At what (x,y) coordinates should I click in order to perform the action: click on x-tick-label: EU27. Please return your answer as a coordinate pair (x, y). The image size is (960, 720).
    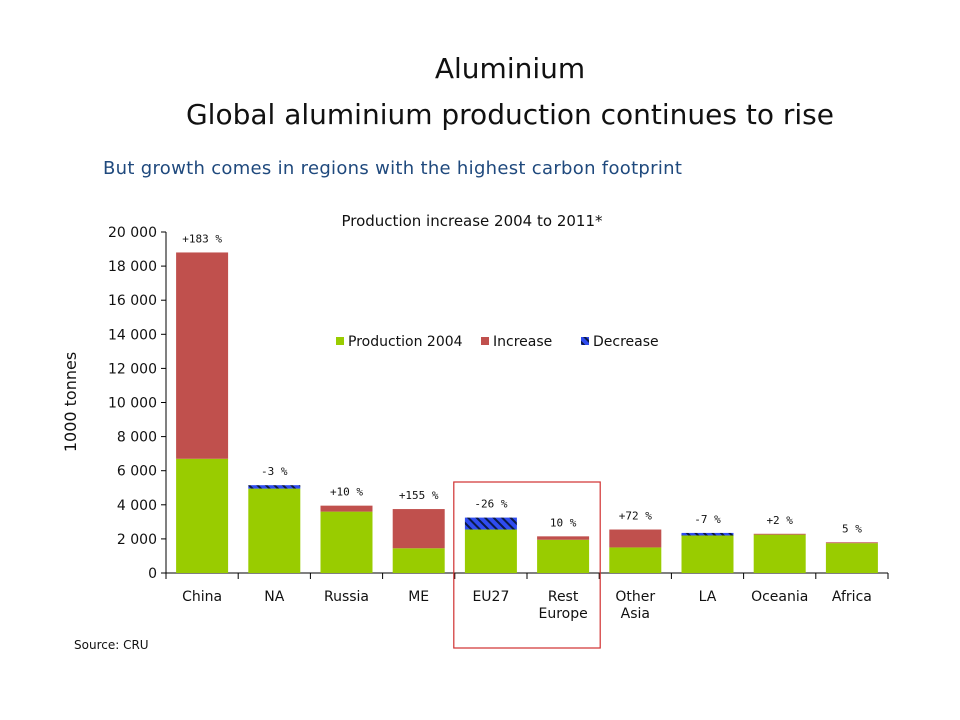
    Looking at the image, I should click on (490, 597).